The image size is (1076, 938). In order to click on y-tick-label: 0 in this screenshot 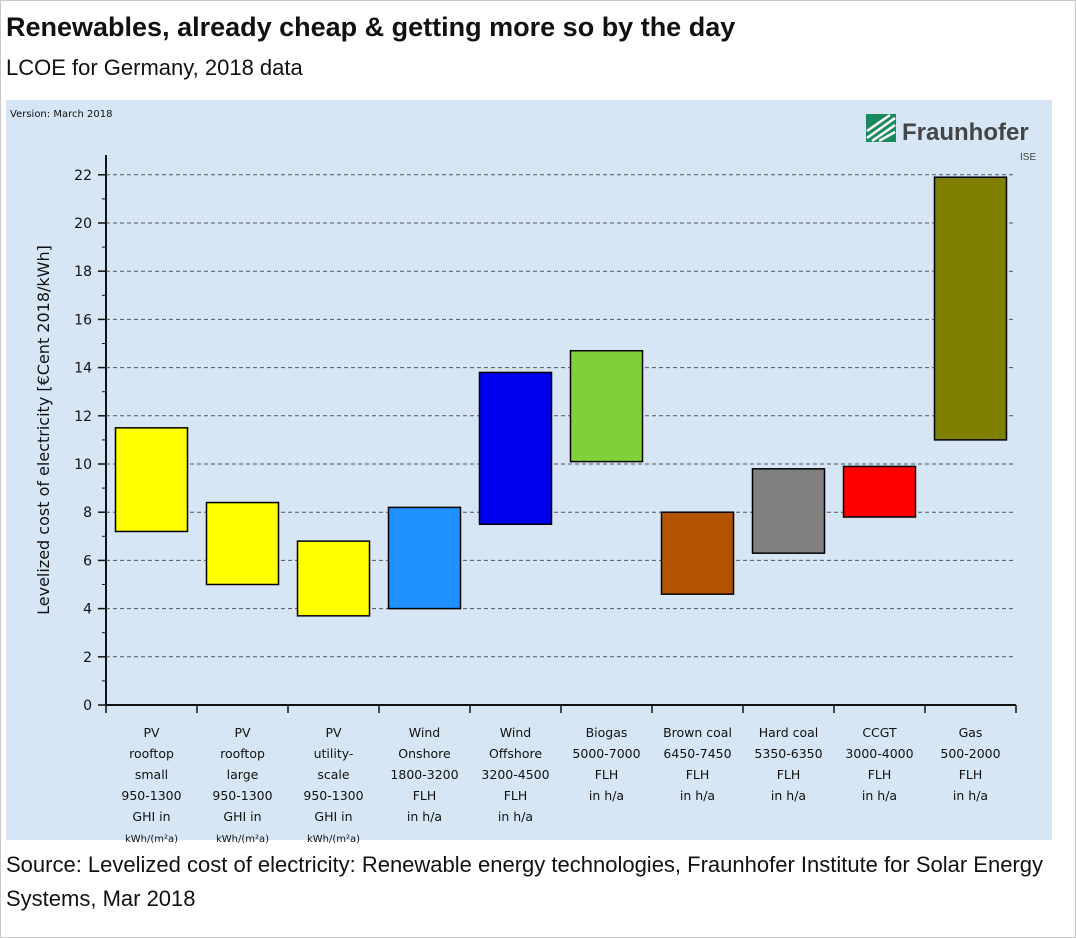, I will do `click(87, 706)`.